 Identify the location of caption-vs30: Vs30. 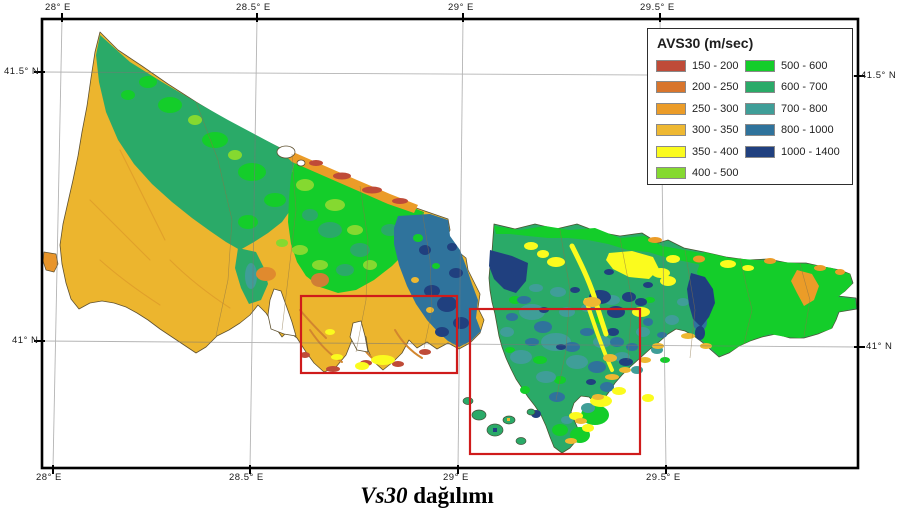
(384, 495).